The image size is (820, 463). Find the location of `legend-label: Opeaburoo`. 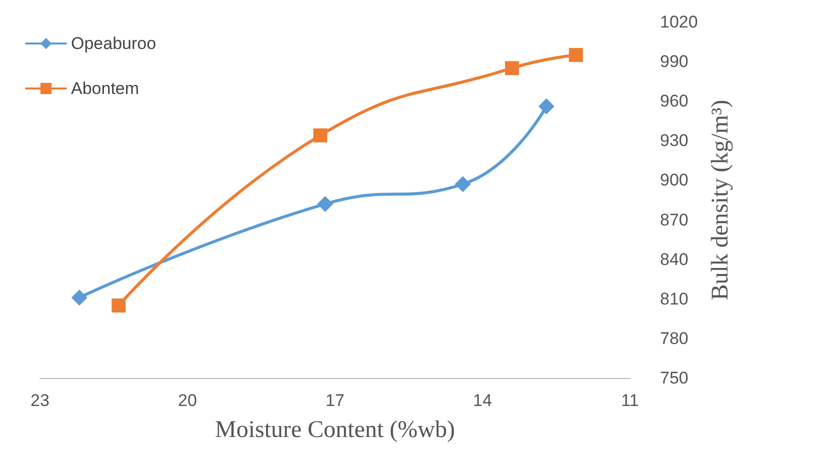

legend-label: Opeaburoo is located at coordinates (113, 43).